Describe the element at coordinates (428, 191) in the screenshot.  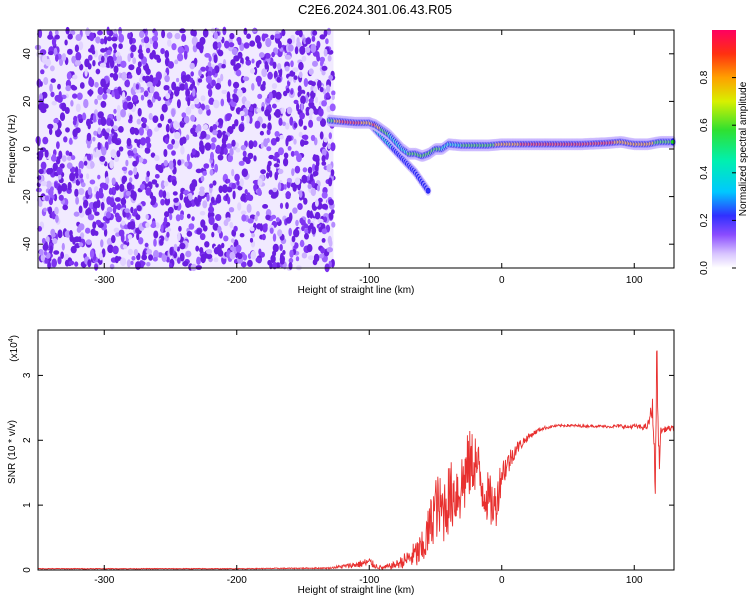
I see `ridge-core` at that location.